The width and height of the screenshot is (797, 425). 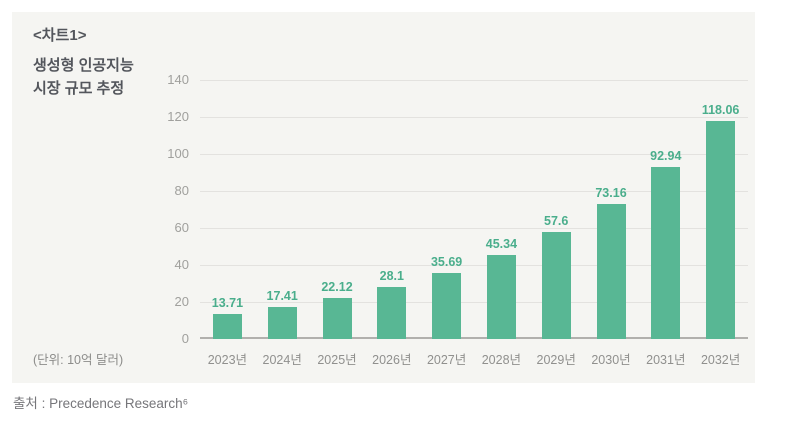 What do you see at coordinates (178, 116) in the screenshot?
I see `y-tick-label: 120` at bounding box center [178, 116].